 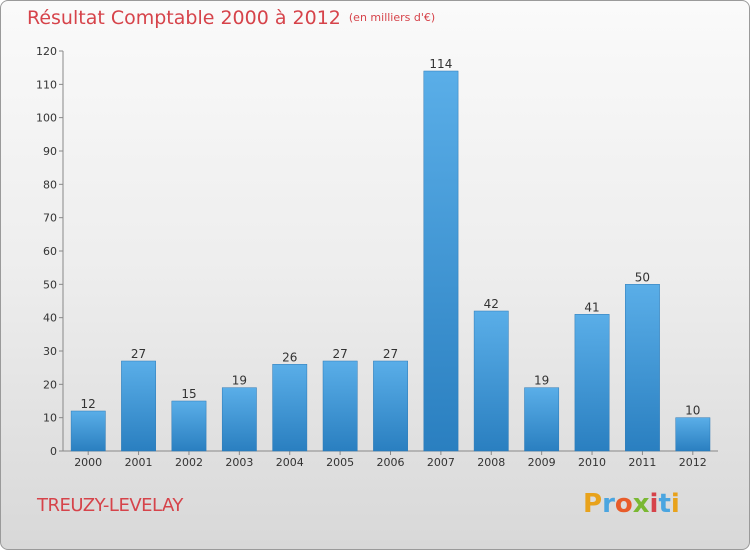 I want to click on y-tick-label: 40, so click(x=50, y=318).